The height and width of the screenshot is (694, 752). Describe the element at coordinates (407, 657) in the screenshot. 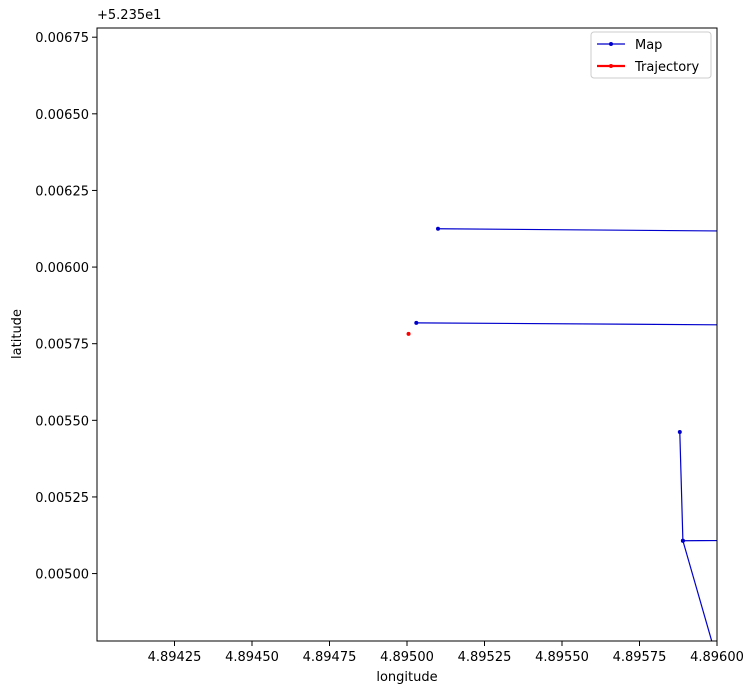

I see `x-tick-label: 4.89500` at that location.